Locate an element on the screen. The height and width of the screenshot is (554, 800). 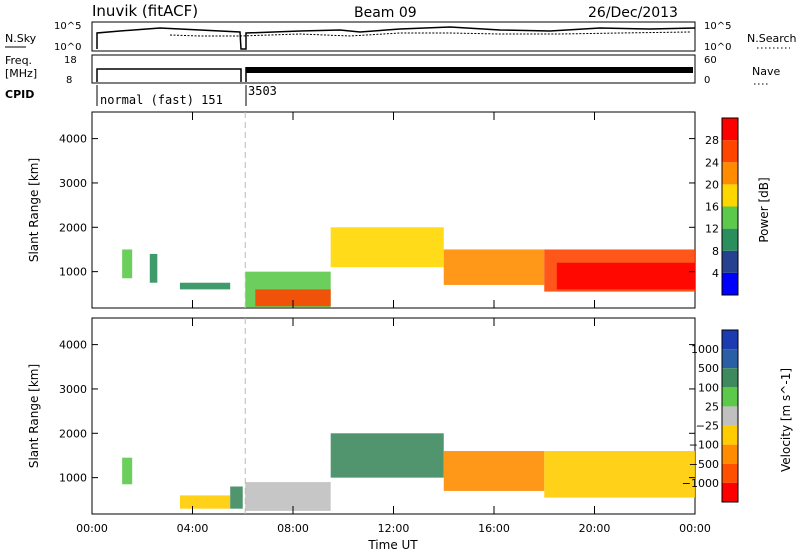
x-tick-label: 16:00 is located at coordinates (494, 528).